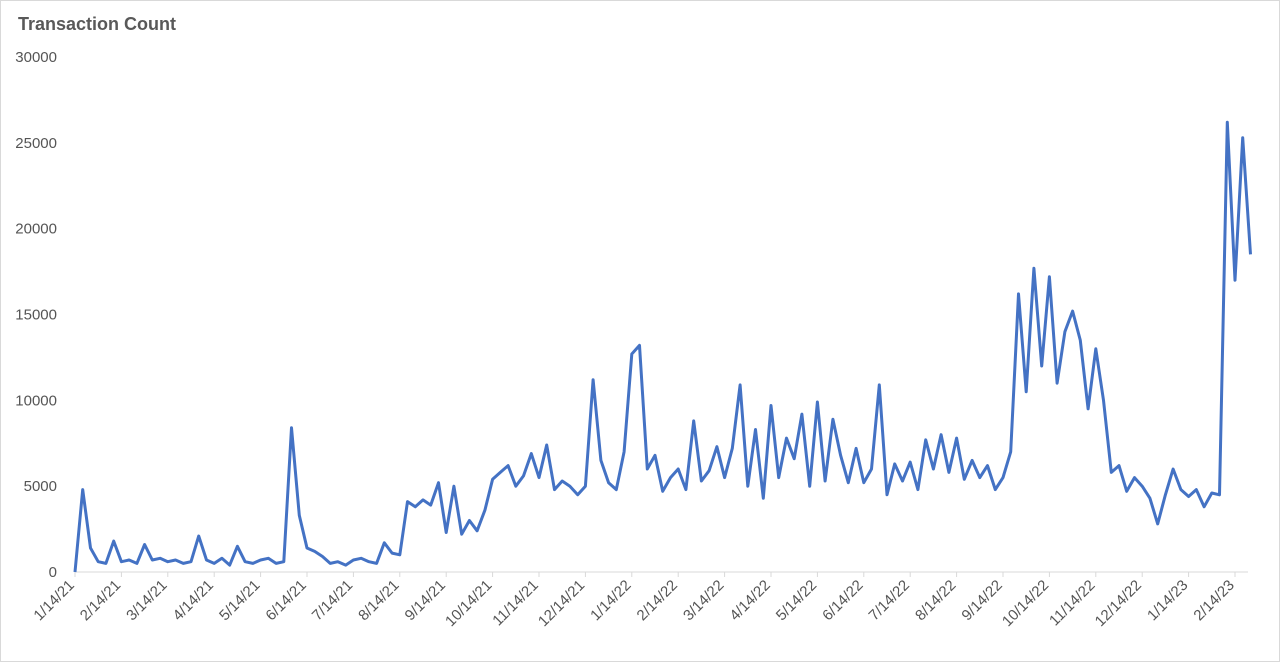  What do you see at coordinates (97, 24) in the screenshot?
I see `chart-title: Transaction Count` at bounding box center [97, 24].